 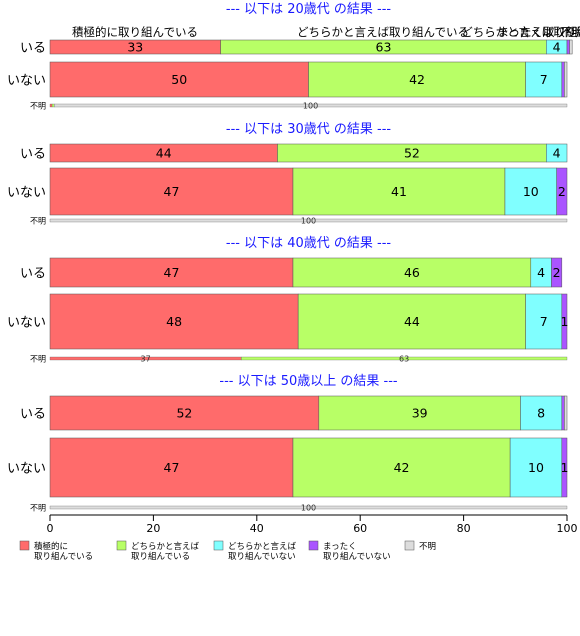 What do you see at coordinates (309, 9) in the screenshot?
I see `panel-title: --- 以下は 20歳代 の結果 ---` at bounding box center [309, 9].